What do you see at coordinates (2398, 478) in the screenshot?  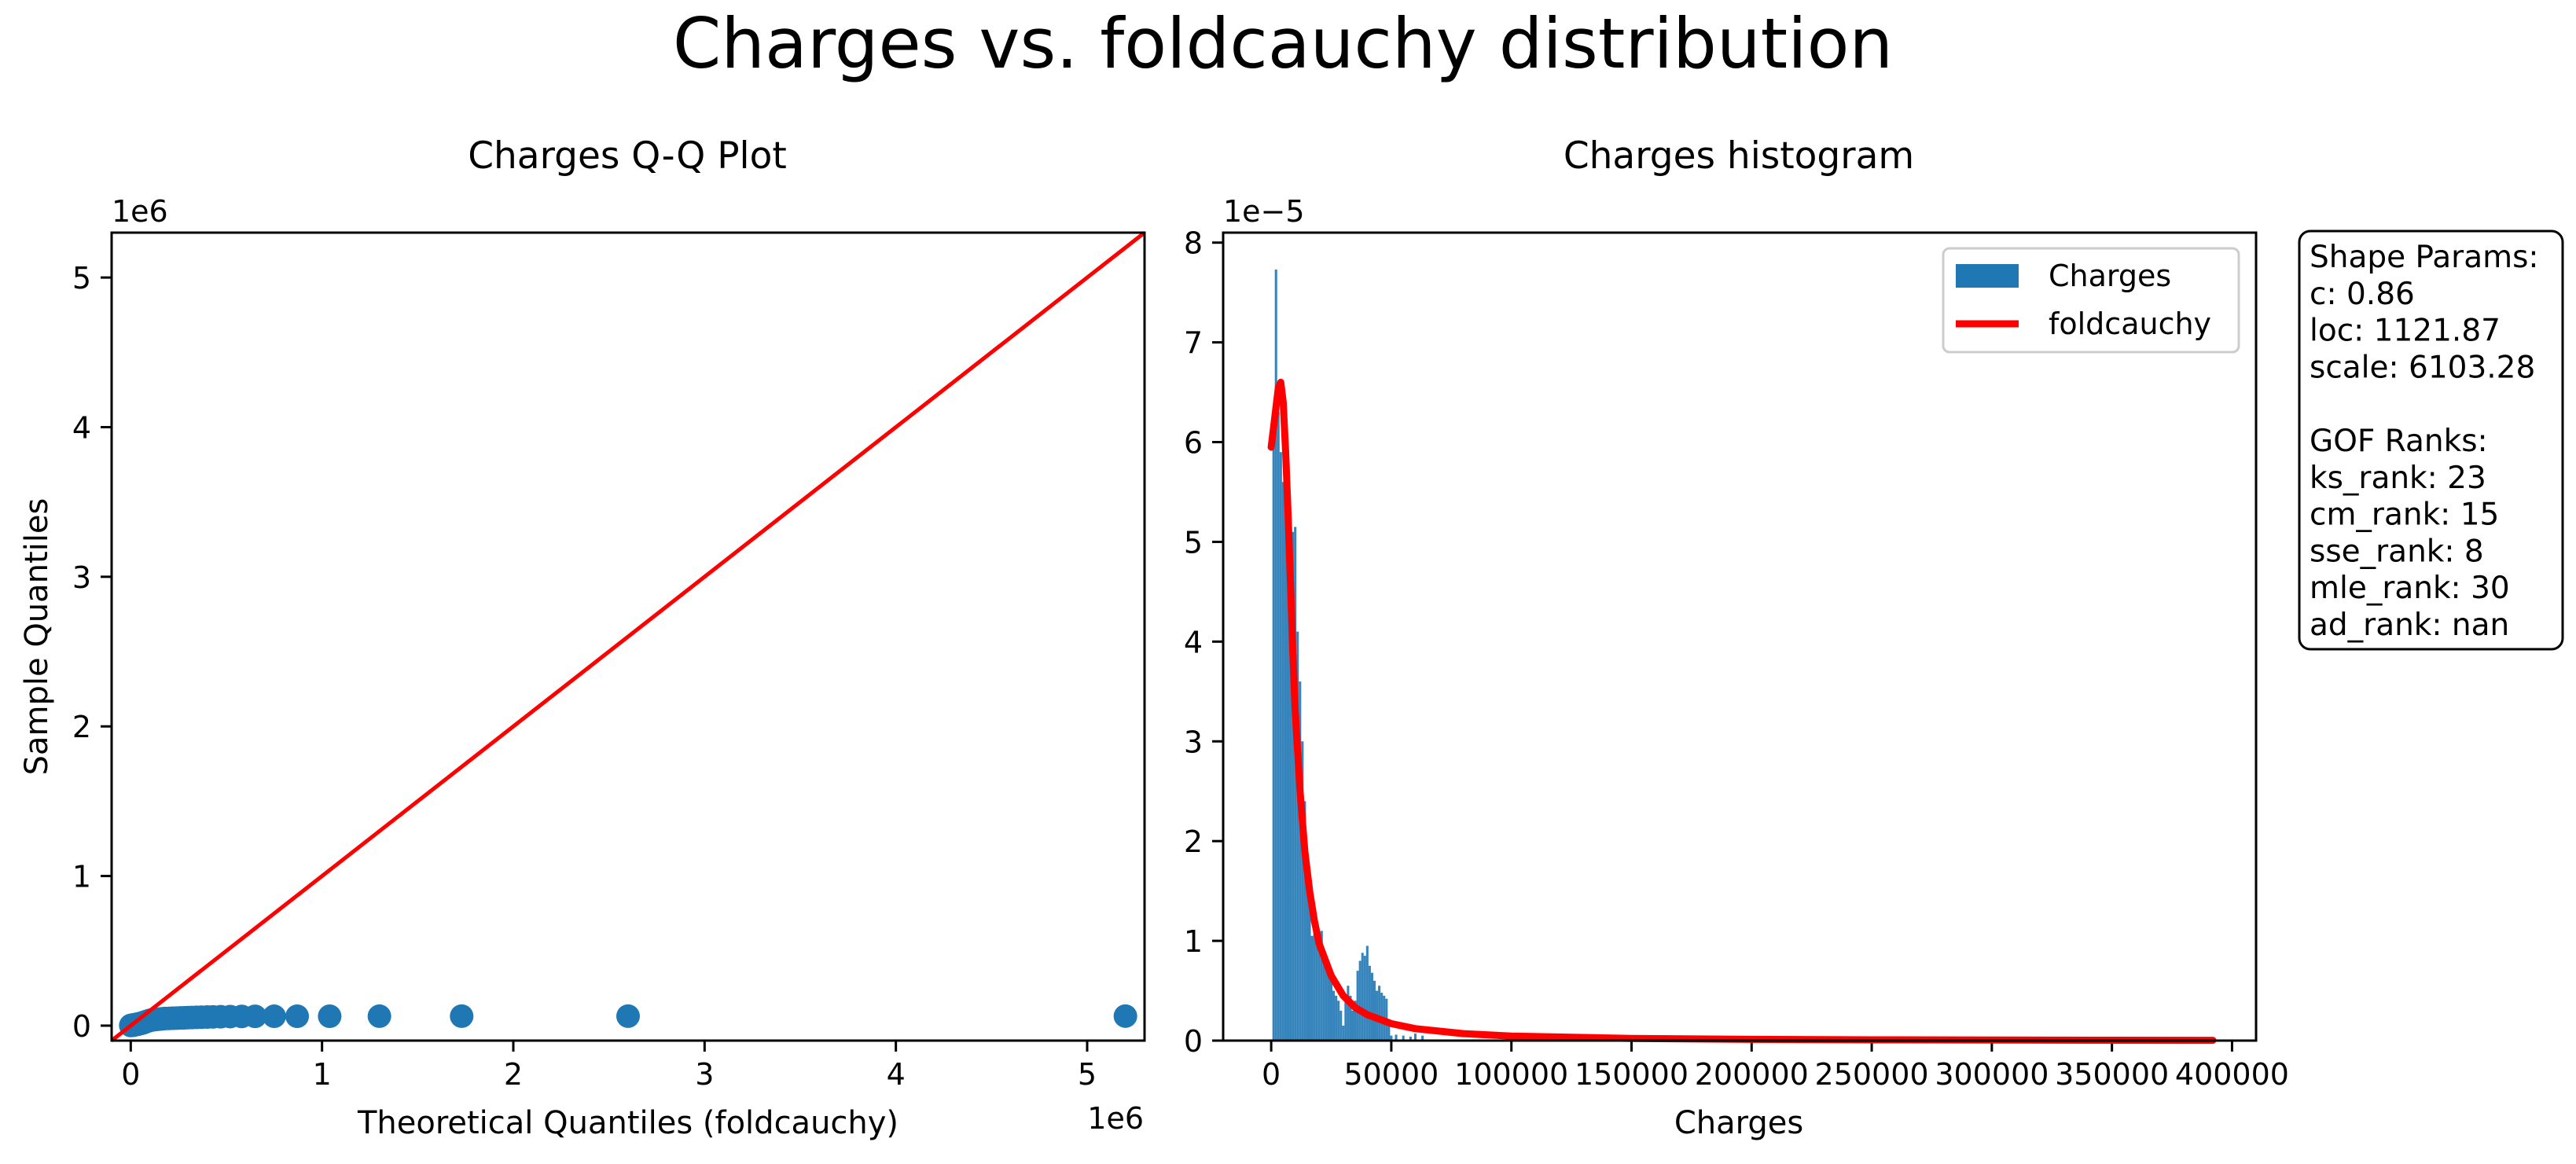 I see `stats-line: ks_rank: 23` at bounding box center [2398, 478].